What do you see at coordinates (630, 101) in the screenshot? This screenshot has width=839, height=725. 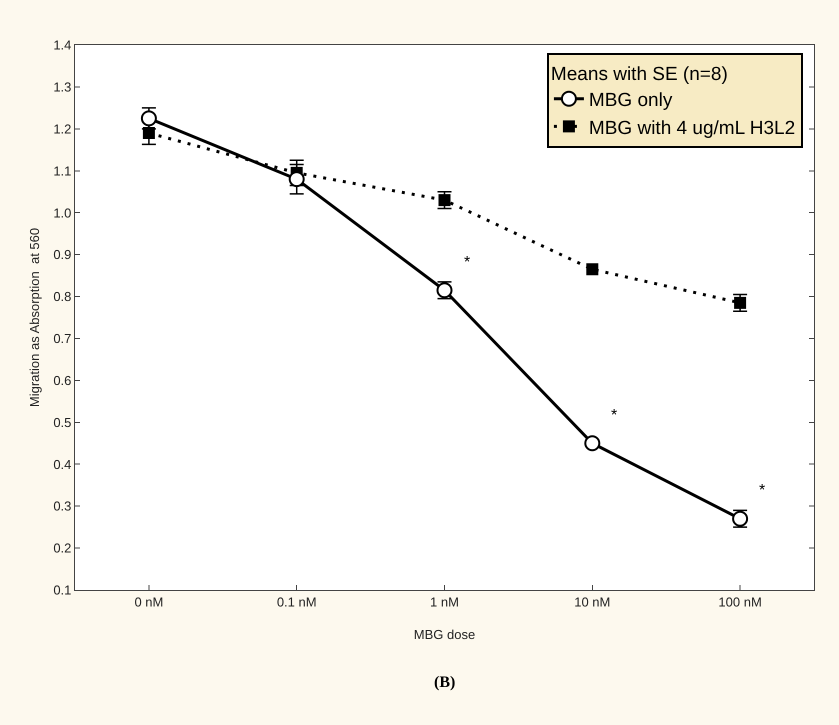 I see `legend-label: MBG only` at bounding box center [630, 101].